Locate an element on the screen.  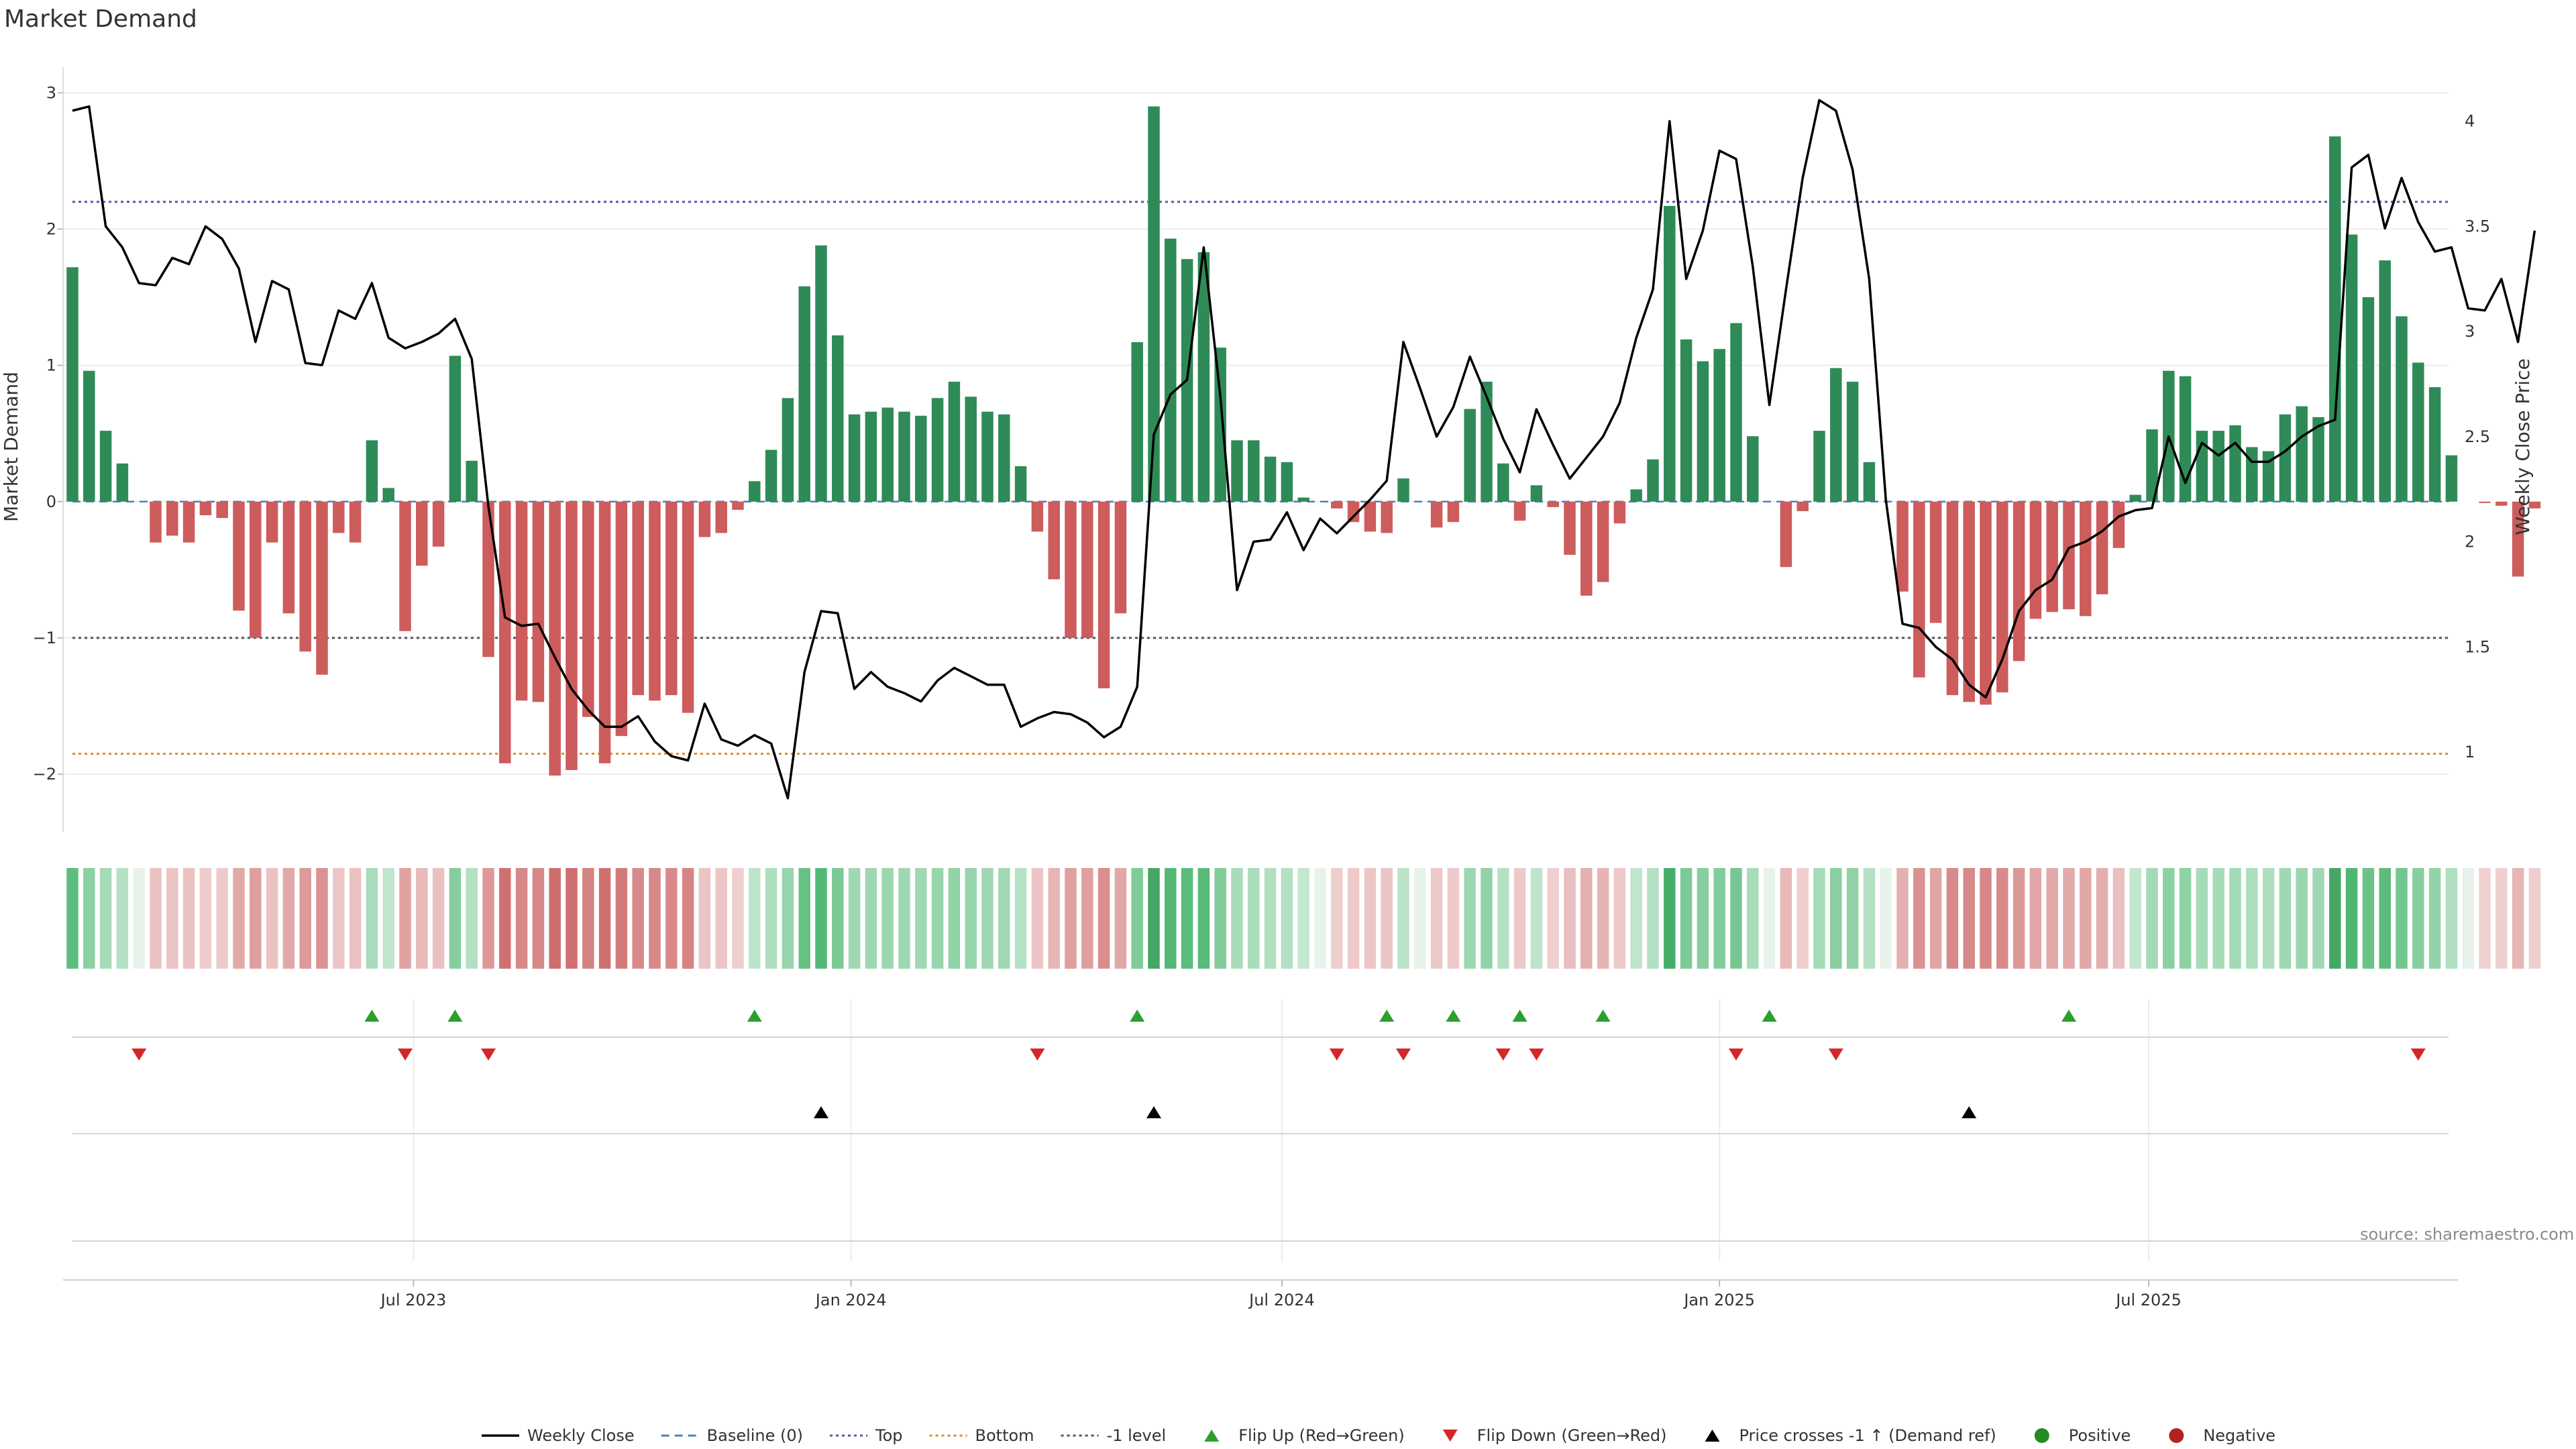
y-tick-label: −2 is located at coordinates (44, 774).